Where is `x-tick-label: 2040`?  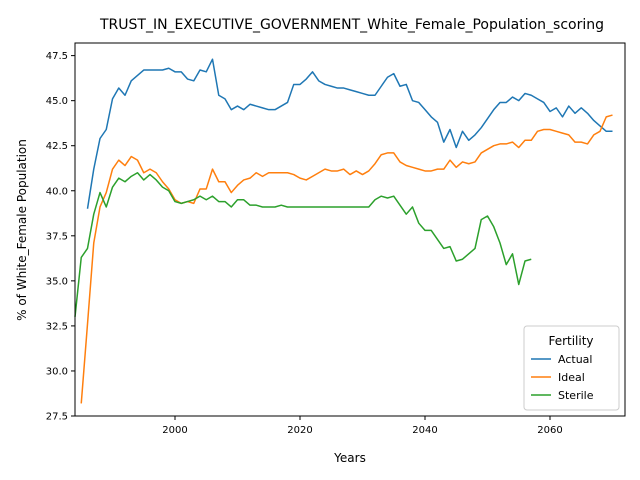
x-tick-label: 2040 is located at coordinates (424, 430).